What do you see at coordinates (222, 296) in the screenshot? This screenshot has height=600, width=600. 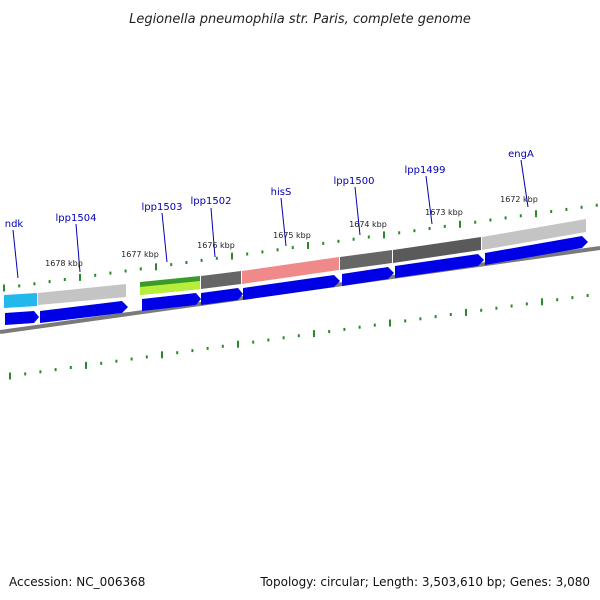 I see `cds-arrow-lpp1502` at bounding box center [222, 296].